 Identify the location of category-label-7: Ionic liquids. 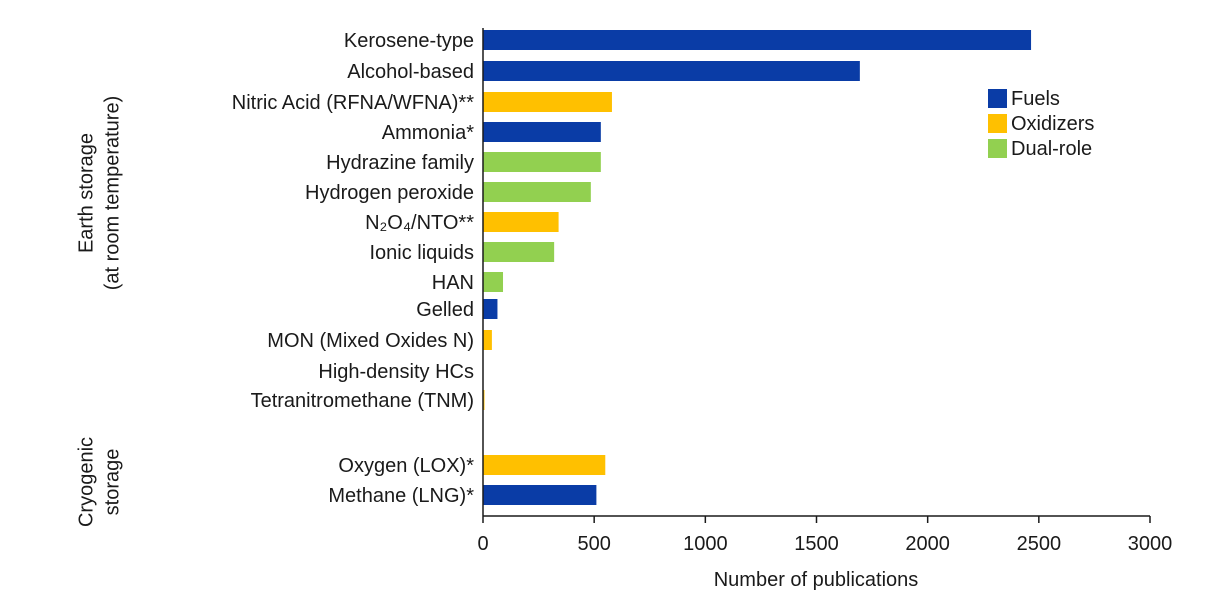
(421, 253).